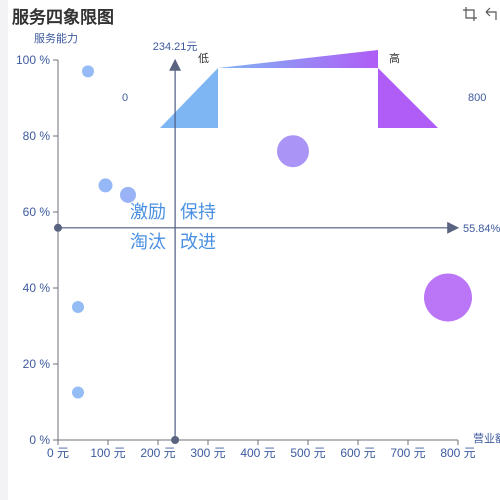  Describe the element at coordinates (58, 453) in the screenshot. I see `x-tick-label: 0 元` at that location.